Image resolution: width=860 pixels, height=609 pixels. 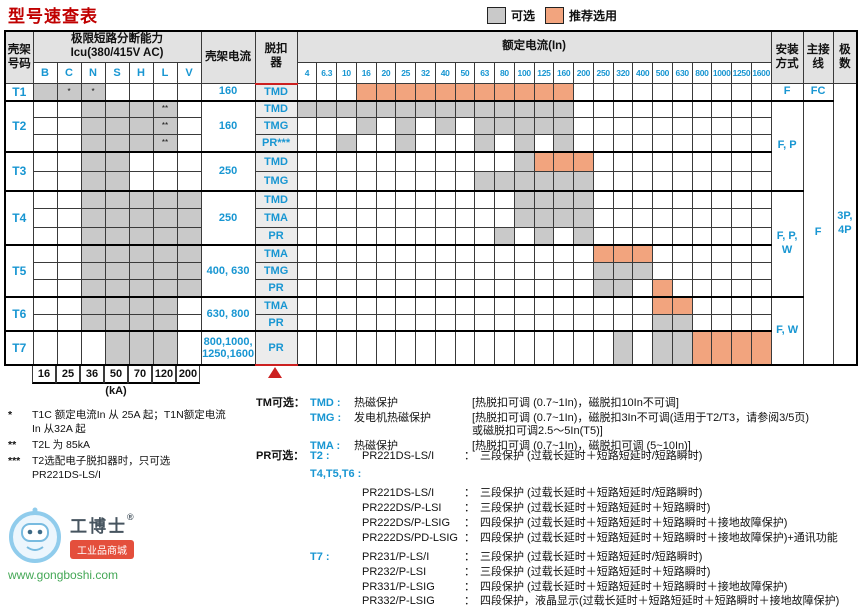 What do you see at coordinates (12, 445) in the screenshot?
I see `footnote-mark: **` at bounding box center [12, 445].